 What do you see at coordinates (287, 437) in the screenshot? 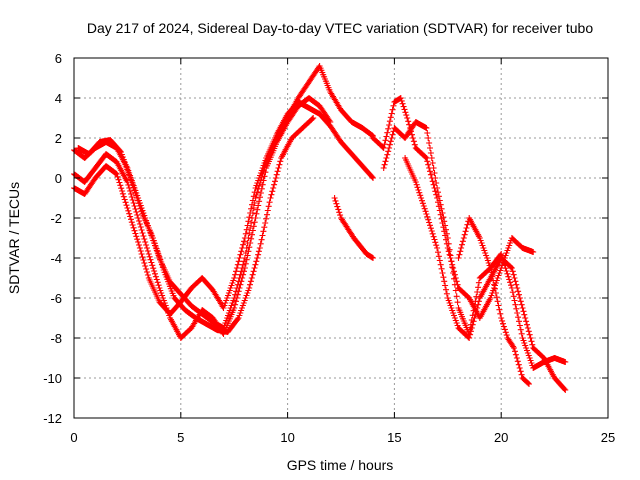
I see `x-tick-label: 10` at bounding box center [287, 437].